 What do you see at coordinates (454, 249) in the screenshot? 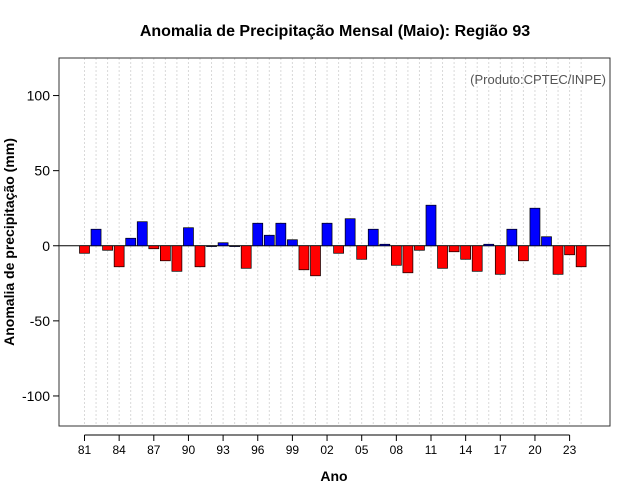
I see `bar-2013` at bounding box center [454, 249].